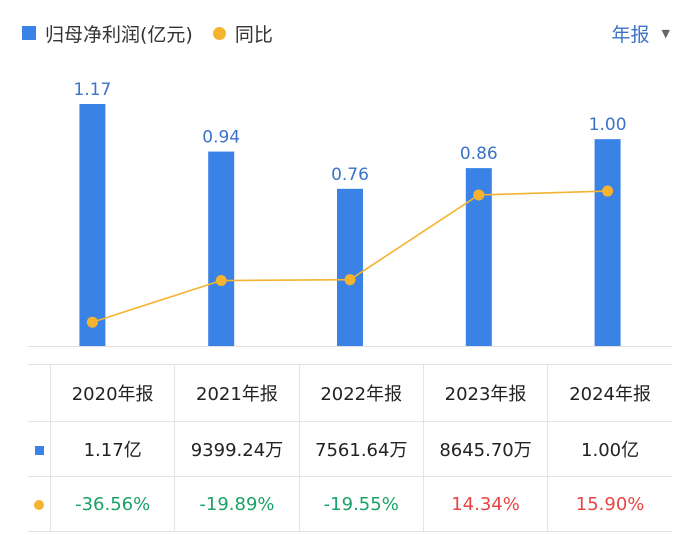  I want to click on bar-data-label: 0.76, so click(350, 175).